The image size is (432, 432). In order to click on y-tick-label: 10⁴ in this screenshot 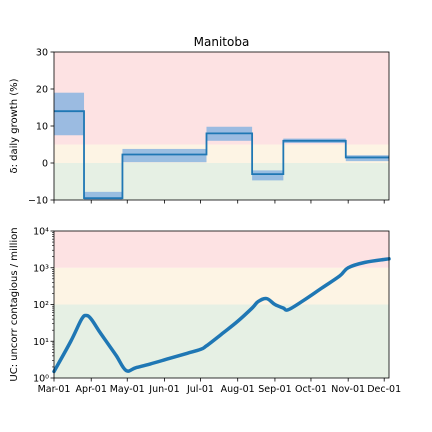, I will do `click(41, 232)`.